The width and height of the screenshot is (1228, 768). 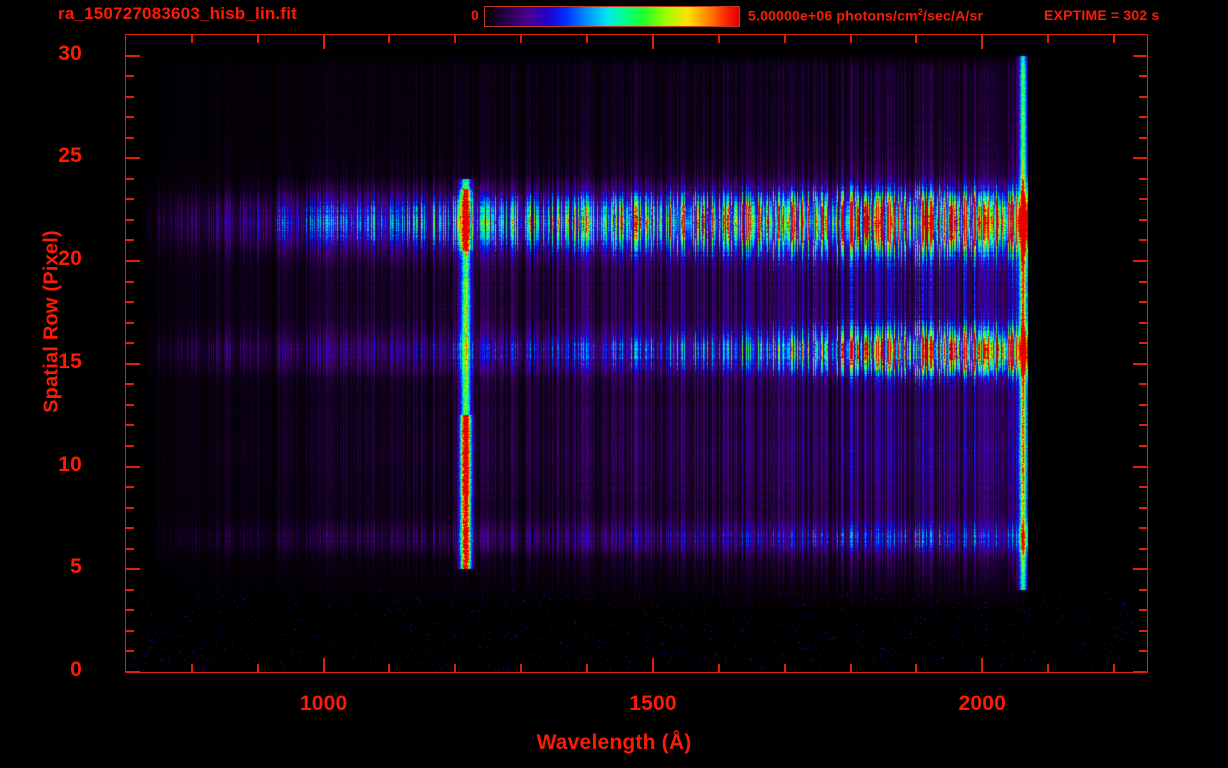 I want to click on colorbar-min-label: 0, so click(x=475, y=15).